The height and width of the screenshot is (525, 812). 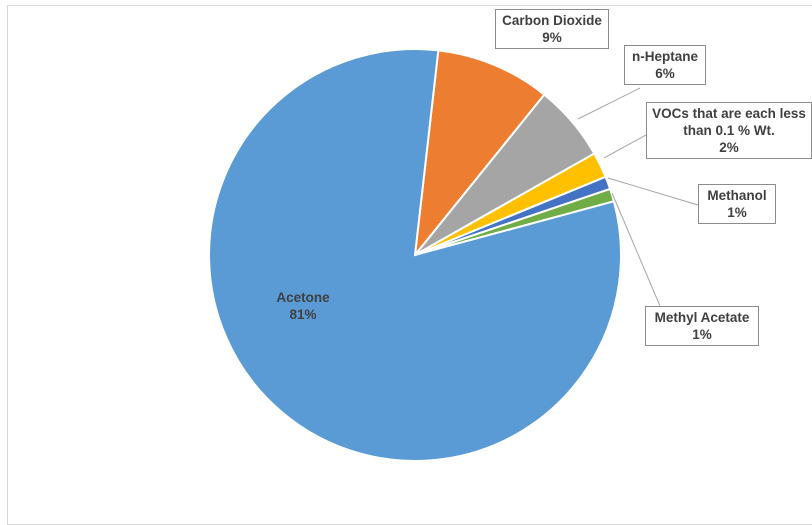 What do you see at coordinates (665, 73) in the screenshot?
I see `slice-value-n-heptane: 6%` at bounding box center [665, 73].